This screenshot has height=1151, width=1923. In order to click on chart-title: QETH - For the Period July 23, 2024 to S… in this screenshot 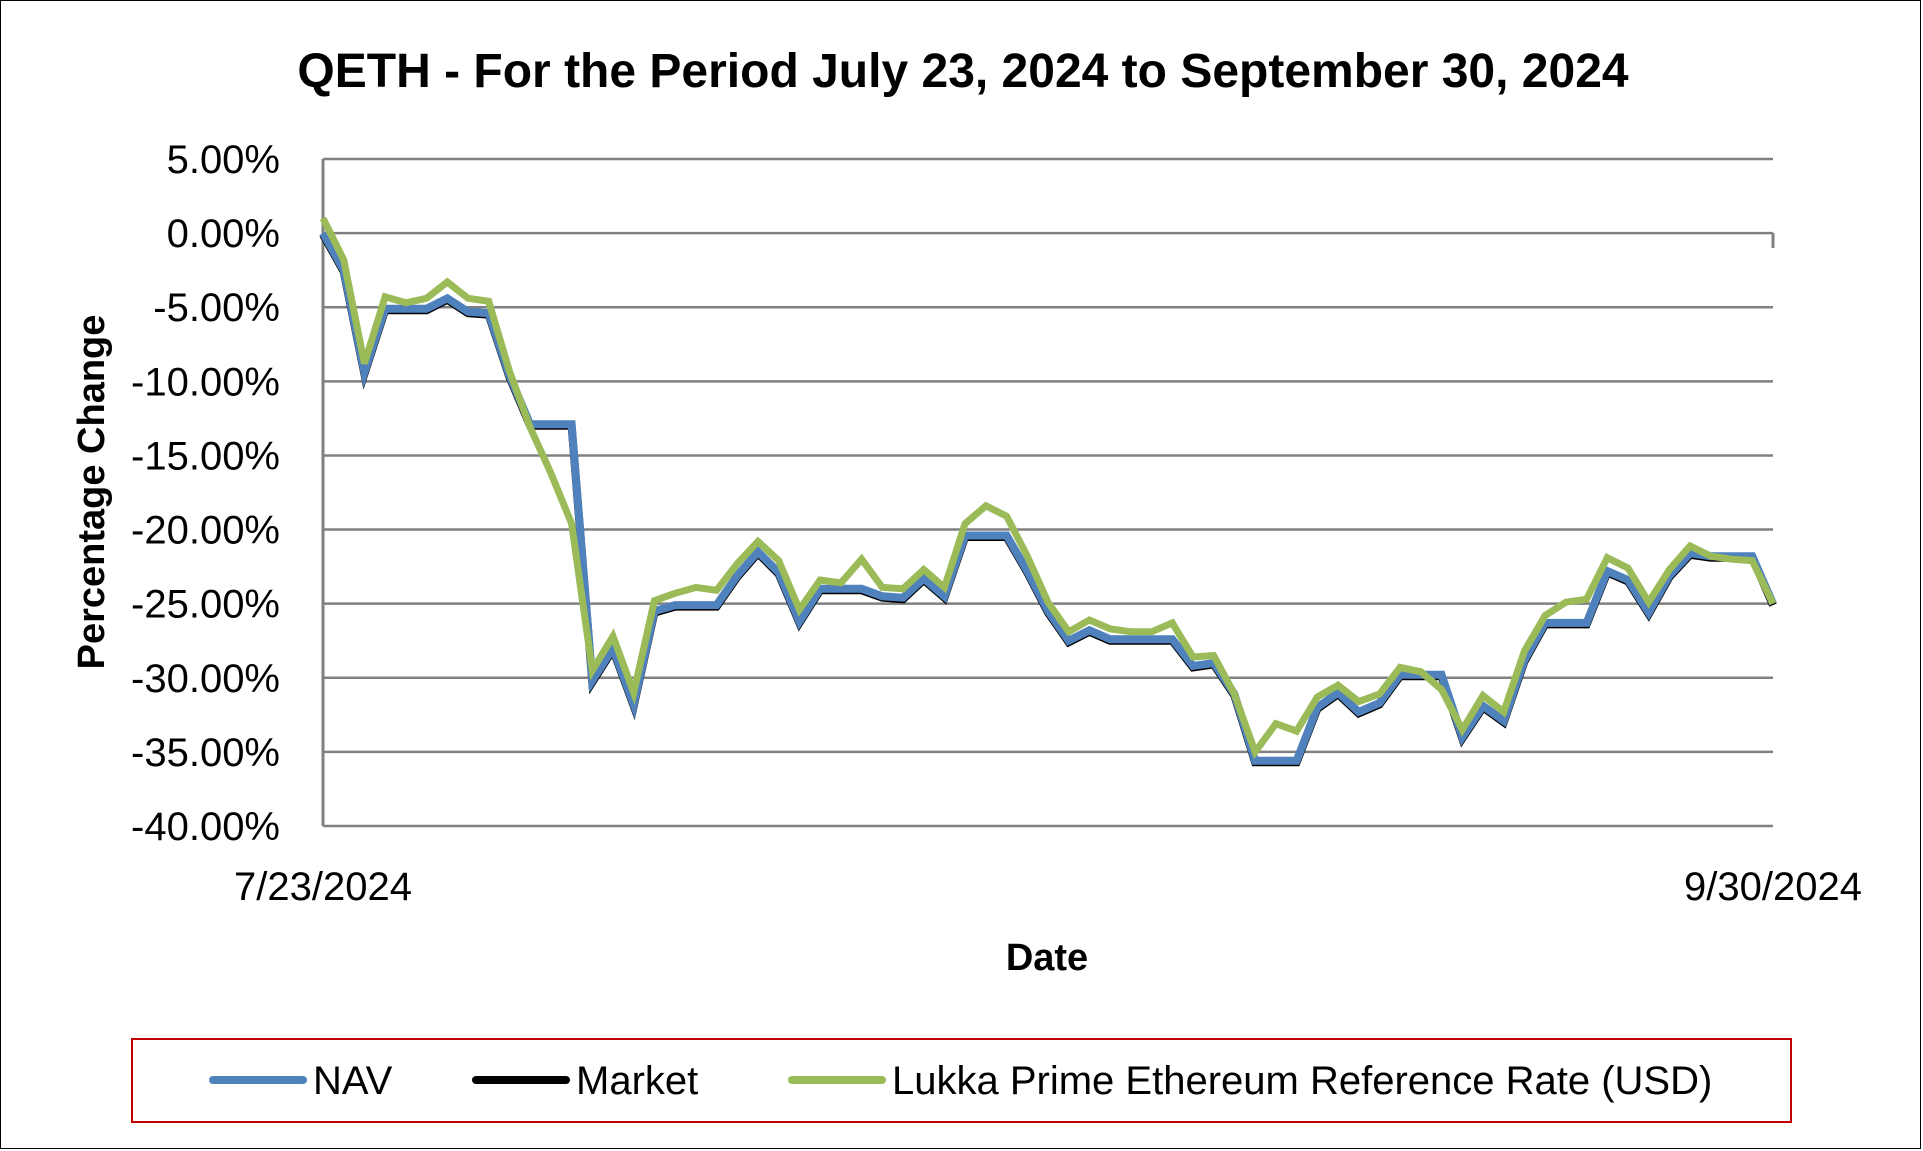, I will do `click(962, 71)`.